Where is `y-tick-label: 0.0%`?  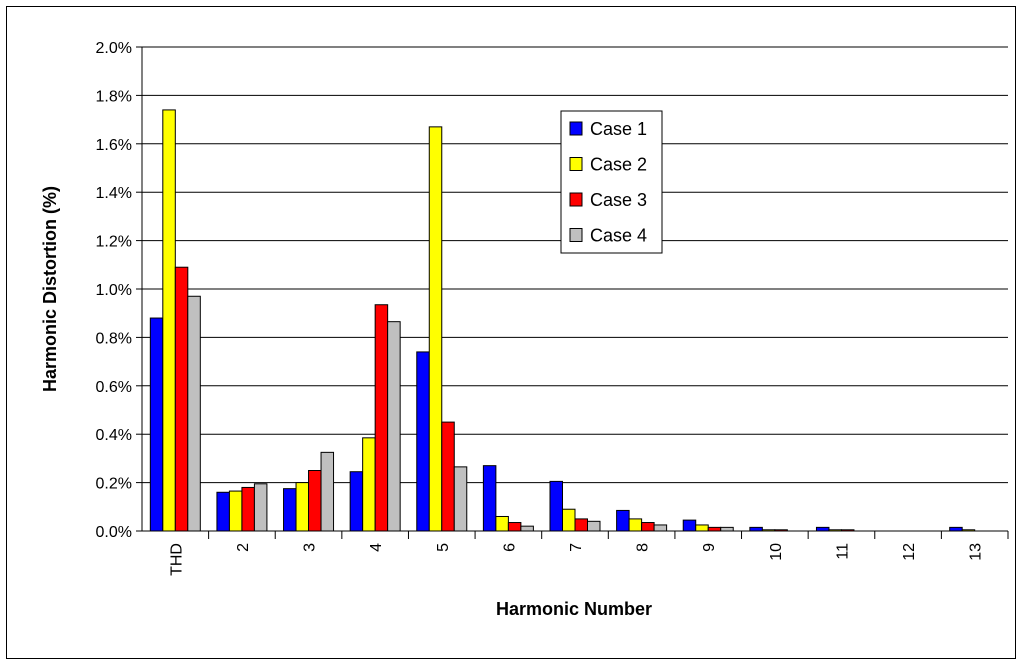
y-tick-label: 0.0% is located at coordinates (114, 532).